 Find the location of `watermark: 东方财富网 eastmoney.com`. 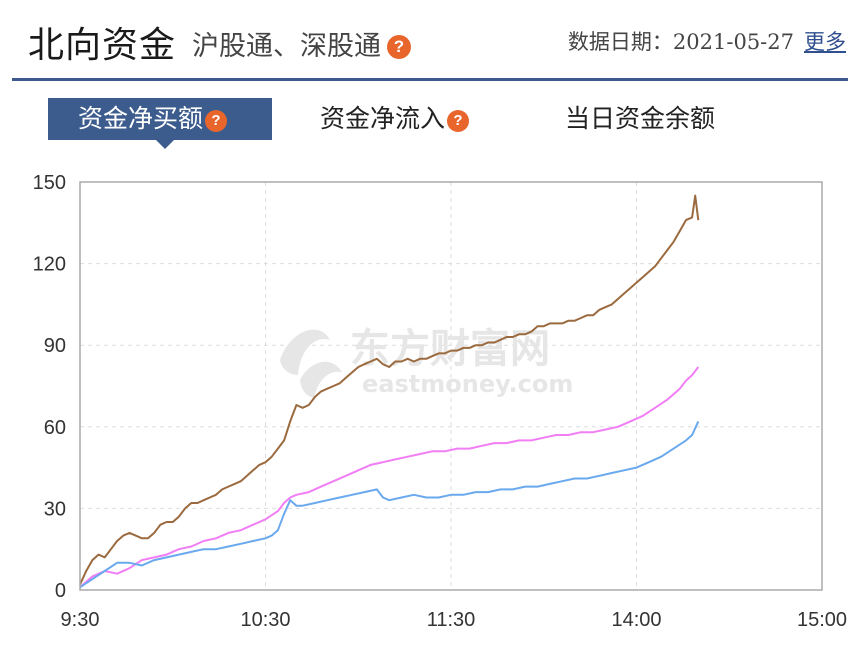

watermark: 东方财富网 eastmoney.com is located at coordinates (426, 362).